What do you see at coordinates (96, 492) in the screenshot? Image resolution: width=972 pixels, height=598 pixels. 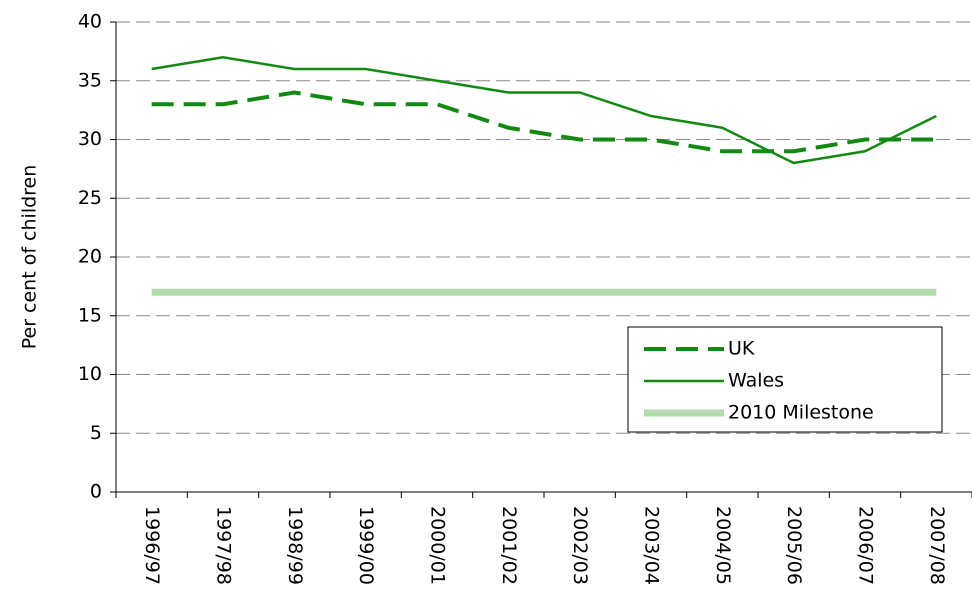 I see `y-tick-label: 0` at bounding box center [96, 492].